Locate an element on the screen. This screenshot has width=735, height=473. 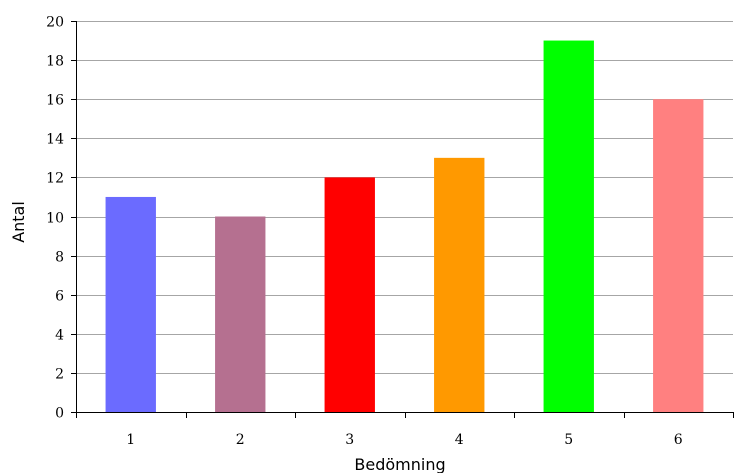
y-tick-label: 6 is located at coordinates (59, 297).